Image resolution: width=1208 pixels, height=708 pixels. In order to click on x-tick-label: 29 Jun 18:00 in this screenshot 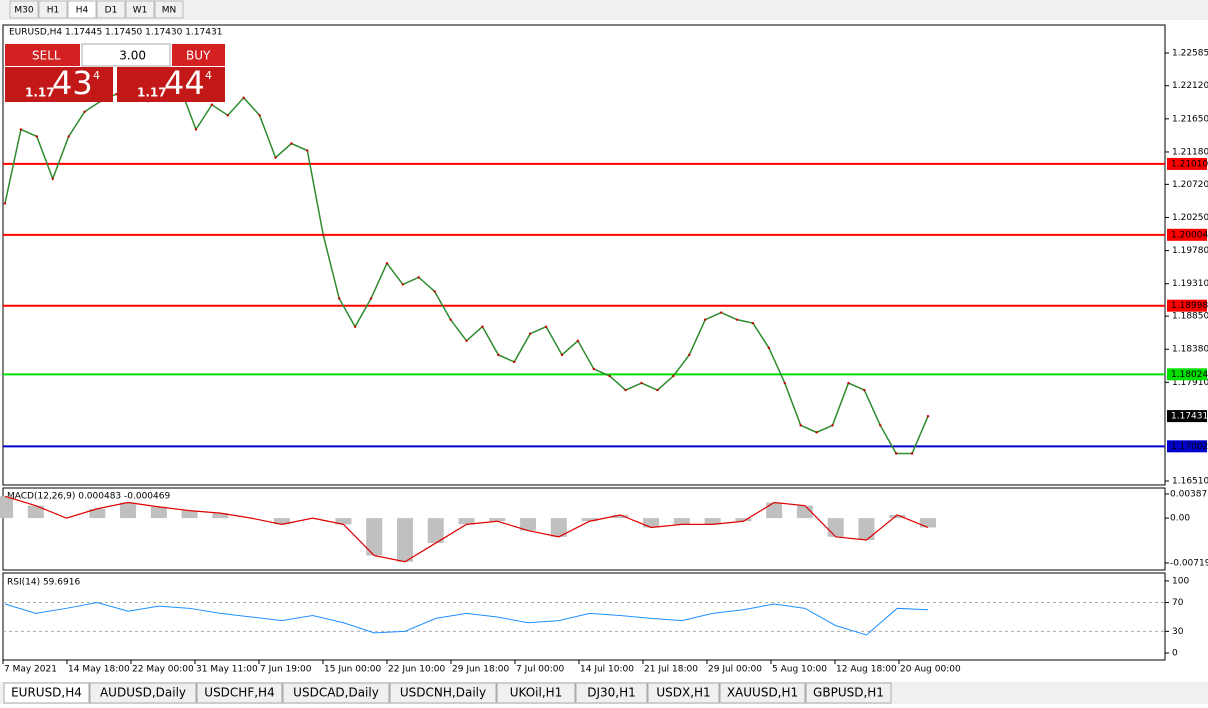, I will do `click(480, 670)`.